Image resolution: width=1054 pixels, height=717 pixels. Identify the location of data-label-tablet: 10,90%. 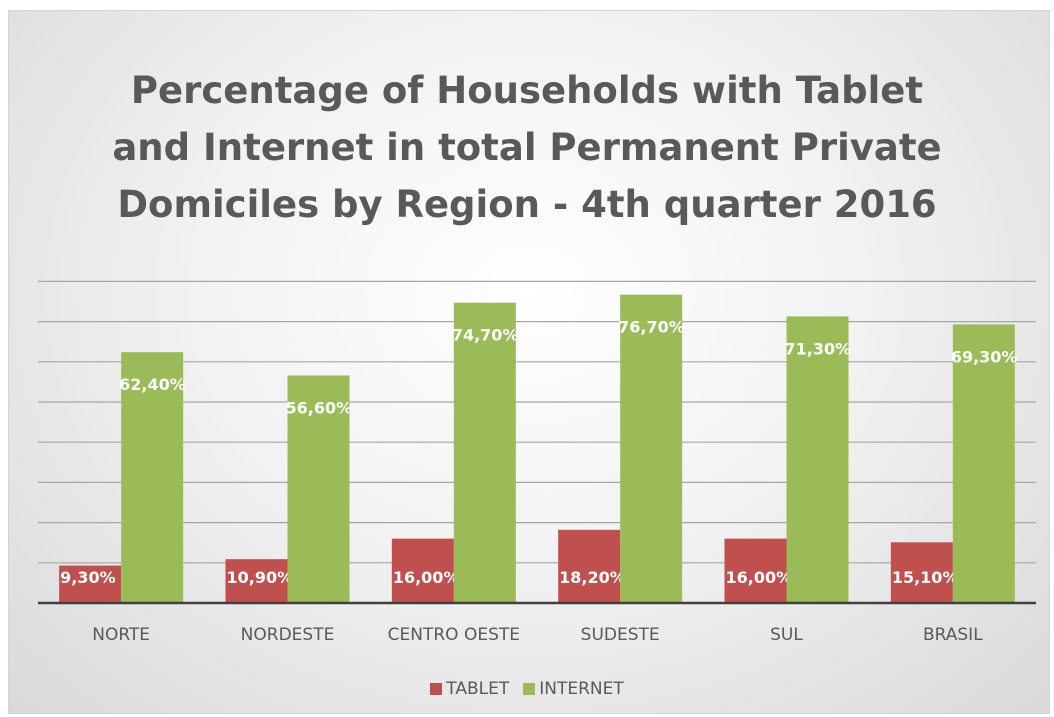
(260, 577).